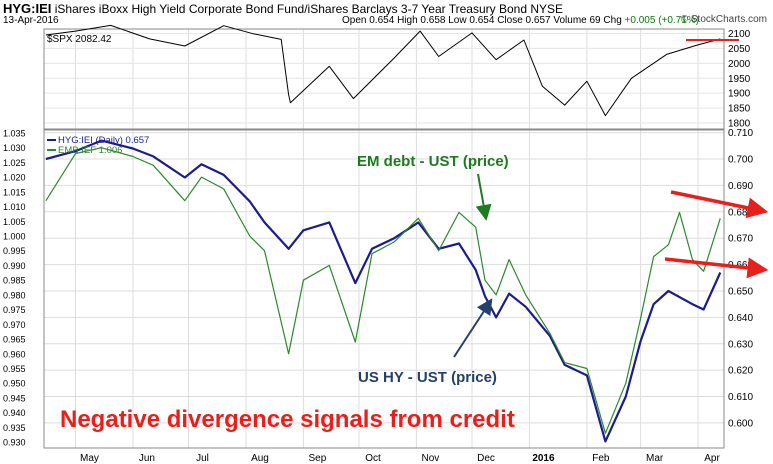 Image resolution: width=773 pixels, height=464 pixels. Describe the element at coordinates (31, 20) in the screenshot. I see `chart-date: 13-Apr-2016` at that location.